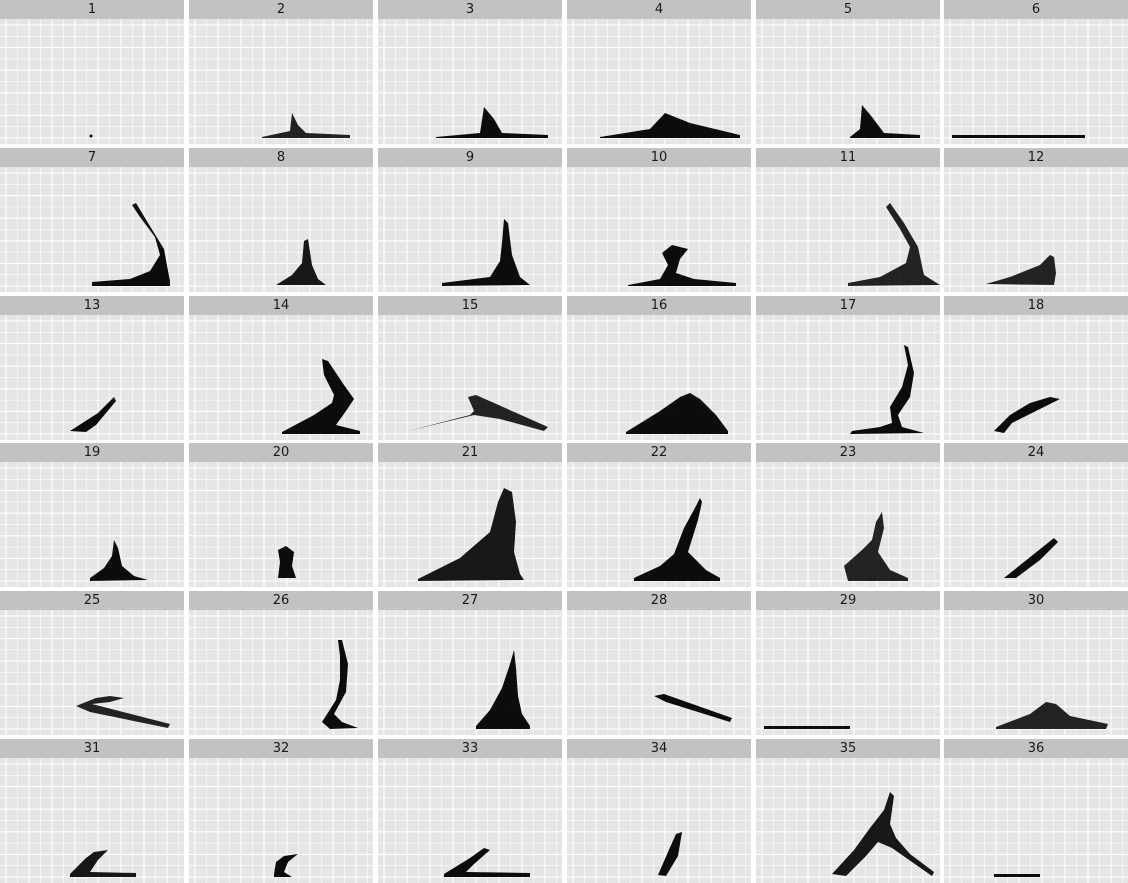 The height and width of the screenshot is (883, 1128). Describe the element at coordinates (470, 305) in the screenshot. I see `facet-strip-label: 15` at that location.